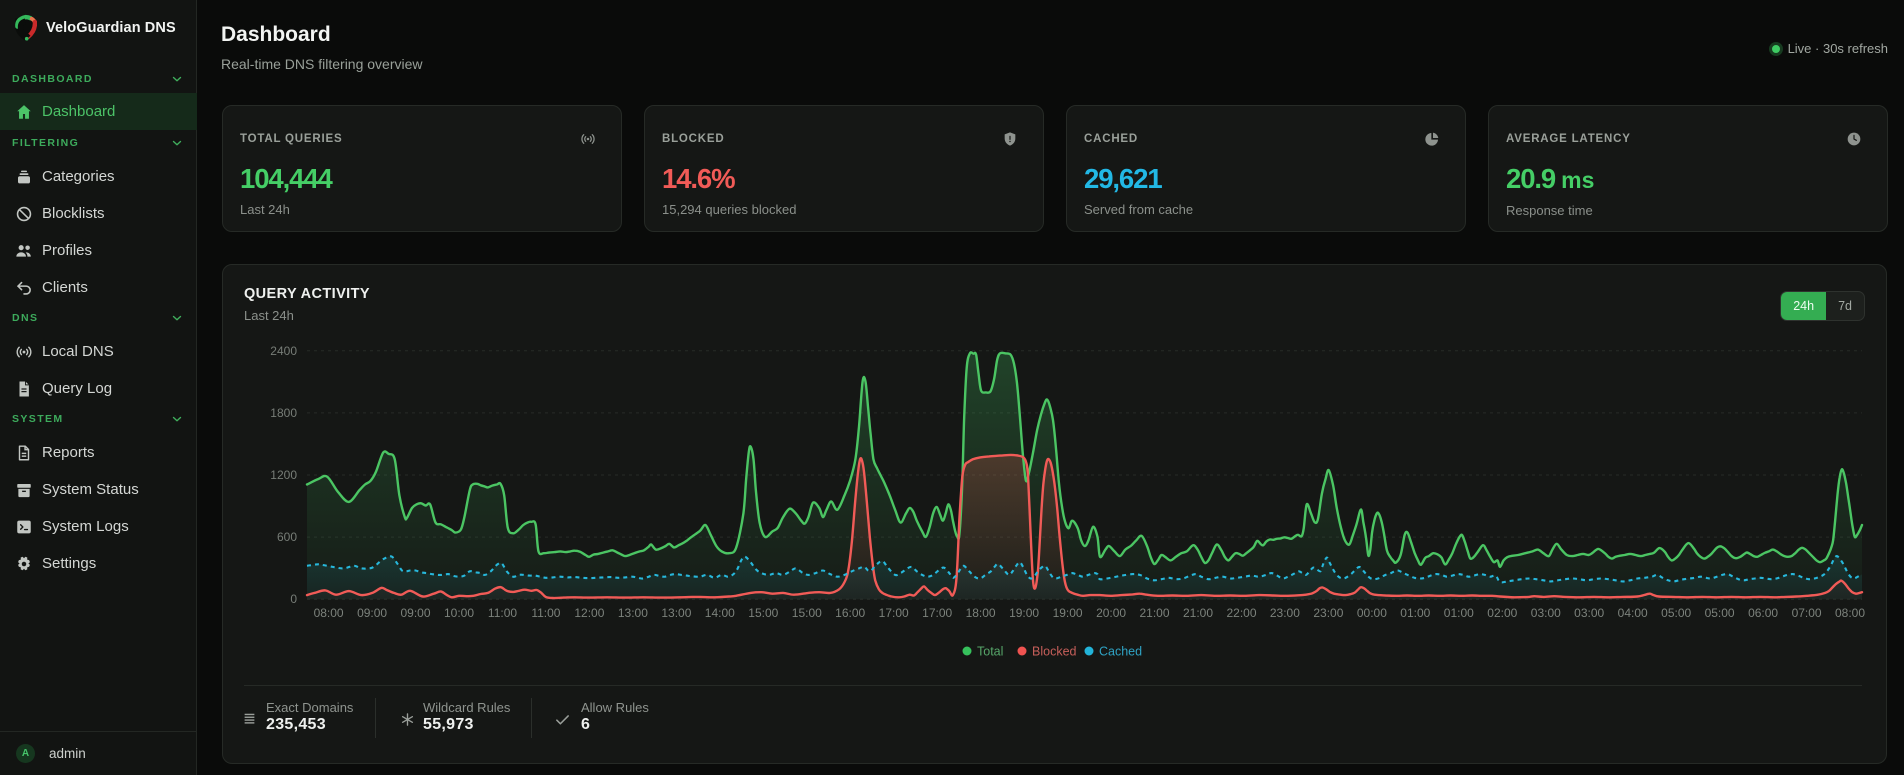 This screenshot has height=775, width=1904. Describe the element at coordinates (1120, 652) in the screenshot. I see `svg-text: Cached` at that location.